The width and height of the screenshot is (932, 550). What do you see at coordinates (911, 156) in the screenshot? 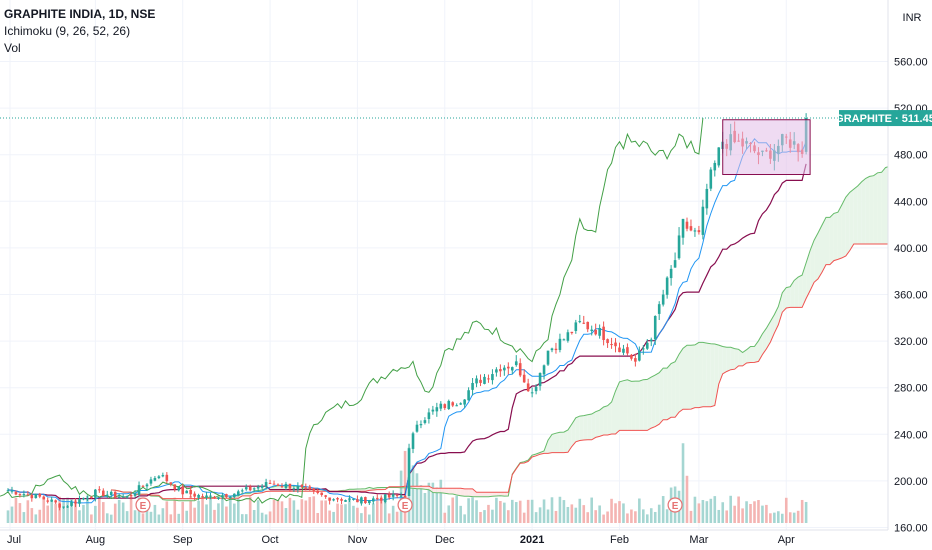
I see `price-tick-label: 480.00` at bounding box center [911, 156].